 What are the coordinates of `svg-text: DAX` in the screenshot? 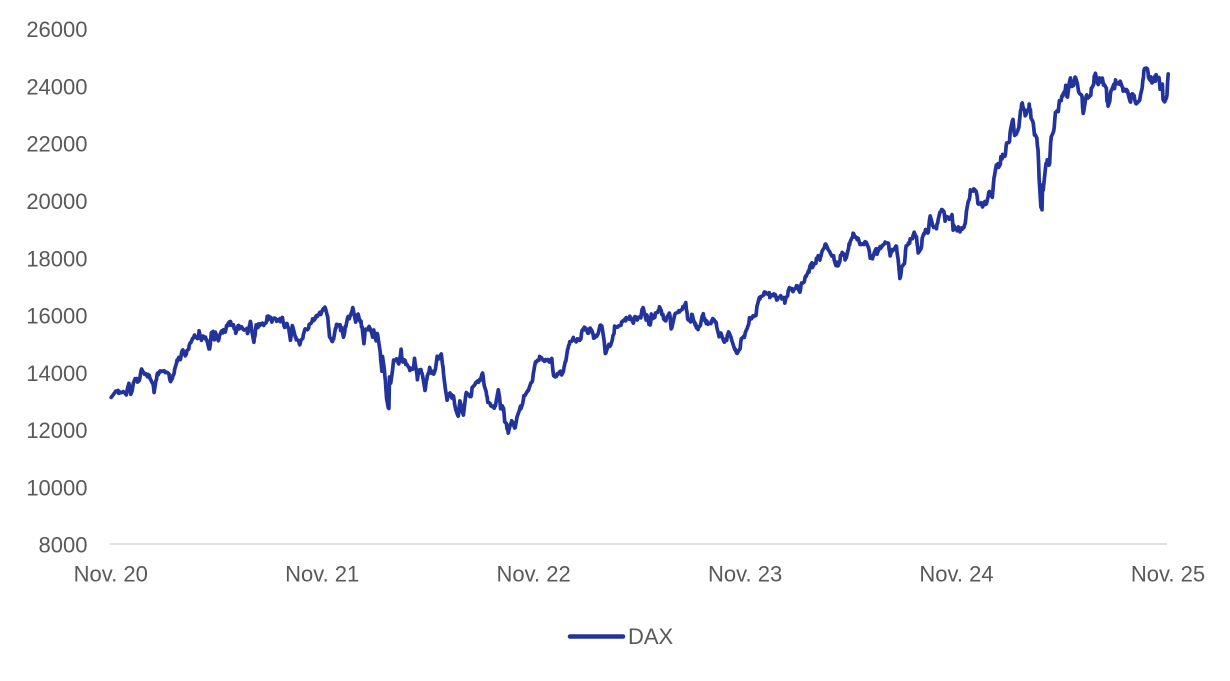 It's located at (651, 636).